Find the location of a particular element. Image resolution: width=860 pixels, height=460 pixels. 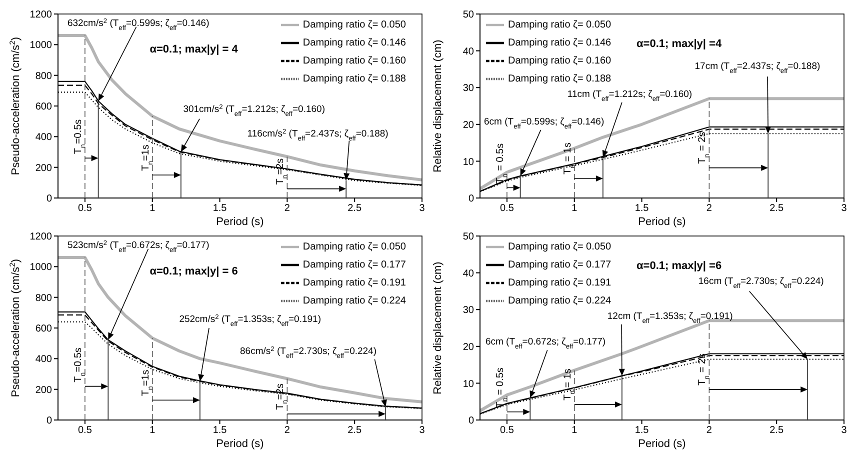

annotation: α=0.1; max|y| =6 is located at coordinates (679, 266).